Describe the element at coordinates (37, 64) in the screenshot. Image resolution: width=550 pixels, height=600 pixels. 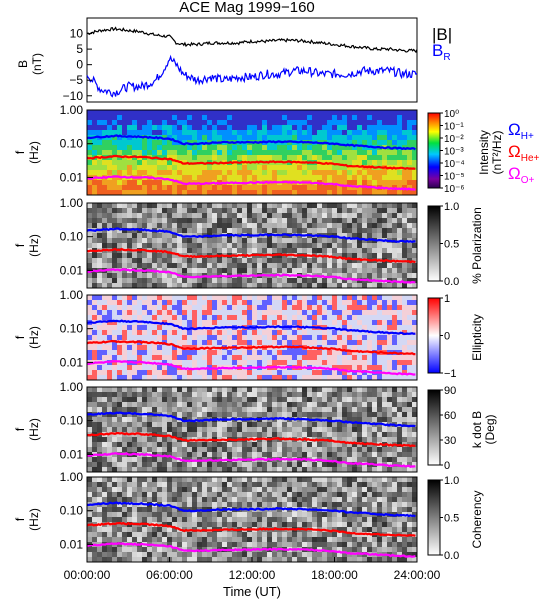
I see `y-axis-unit-b: (nT)` at that location.